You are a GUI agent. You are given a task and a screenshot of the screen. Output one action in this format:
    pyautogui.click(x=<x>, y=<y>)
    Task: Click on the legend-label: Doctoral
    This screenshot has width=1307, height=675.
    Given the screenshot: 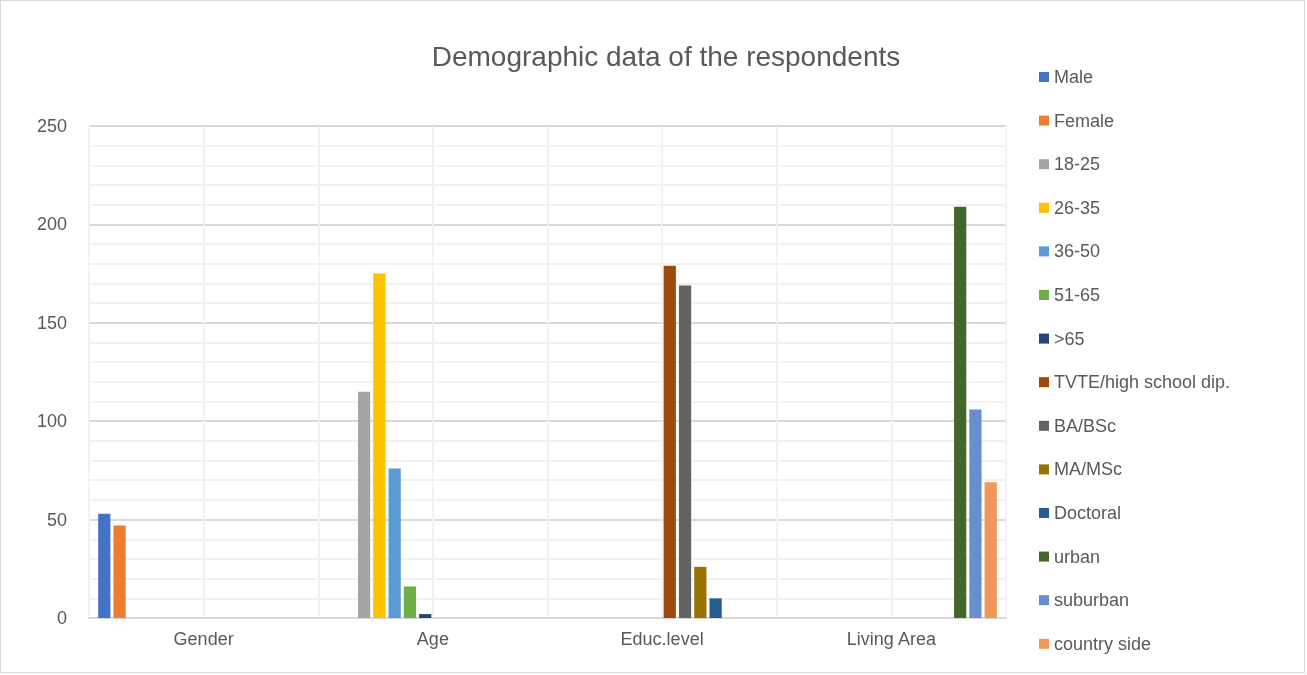 What is the action you would take?
    pyautogui.click(x=1088, y=513)
    